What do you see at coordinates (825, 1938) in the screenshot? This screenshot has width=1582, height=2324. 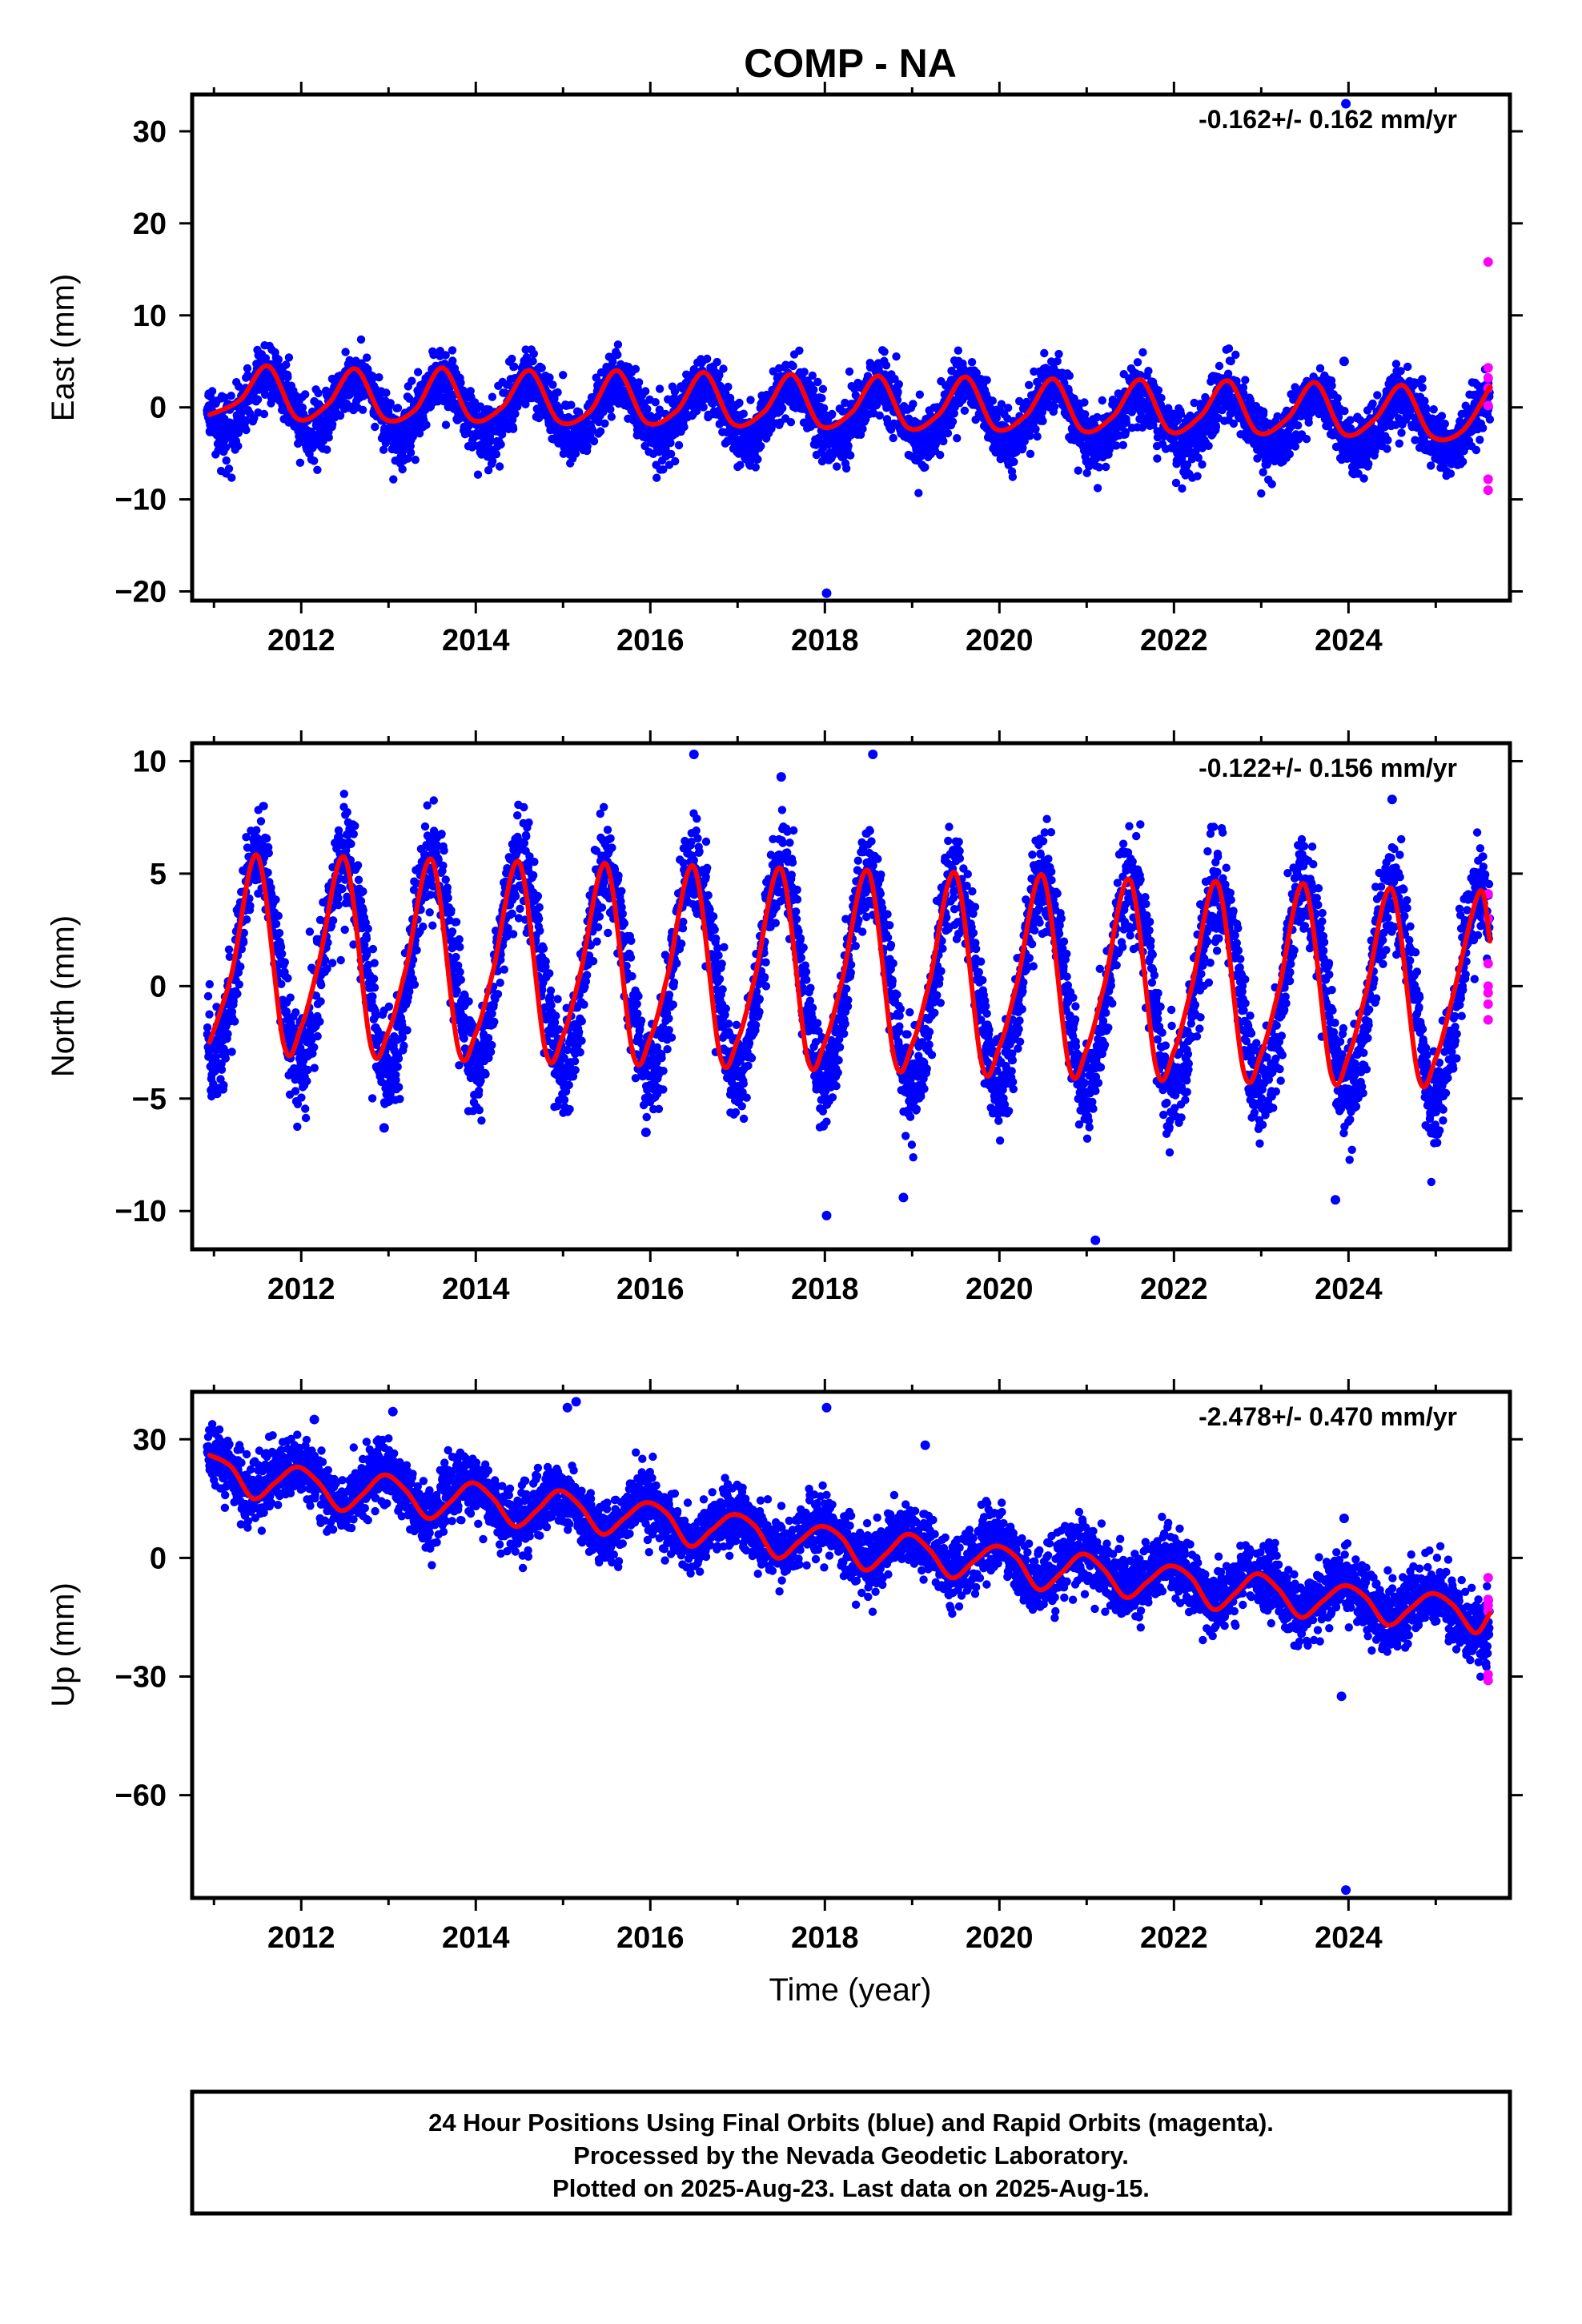 I see `up-x-tick-label: 2018` at bounding box center [825, 1938].